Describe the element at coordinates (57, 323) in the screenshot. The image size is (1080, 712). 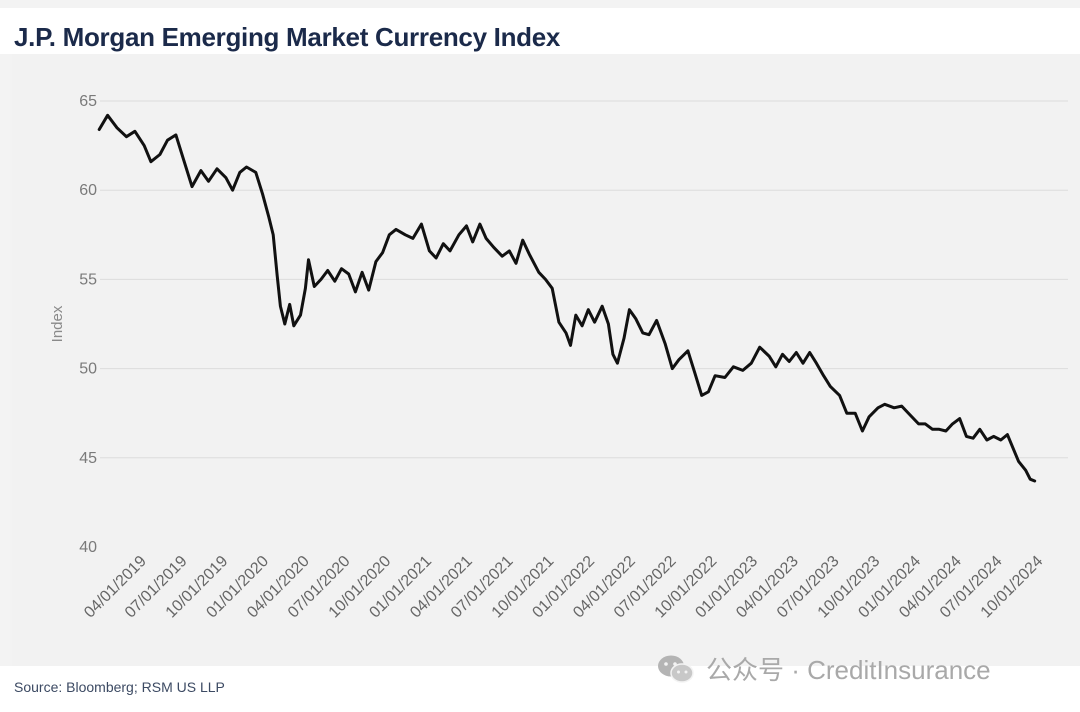
I see `y-axis-label: Index` at that location.